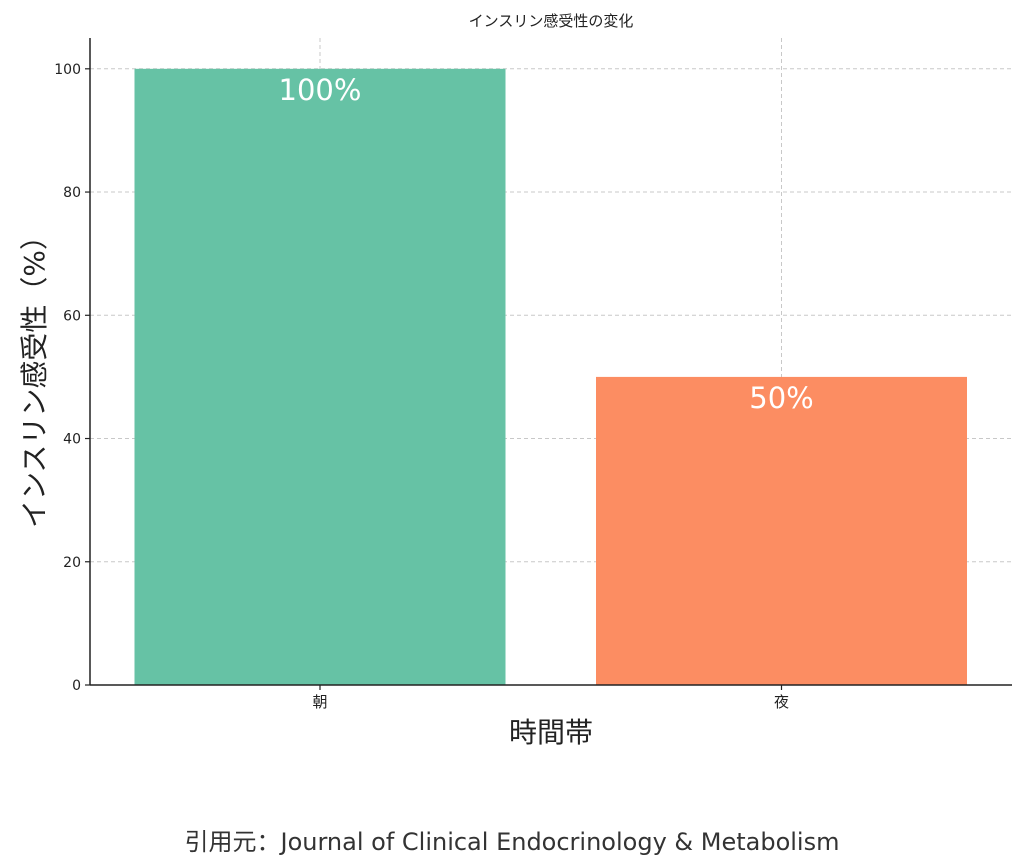  What do you see at coordinates (76, 686) in the screenshot?
I see `y-tick-label: 0` at bounding box center [76, 686].